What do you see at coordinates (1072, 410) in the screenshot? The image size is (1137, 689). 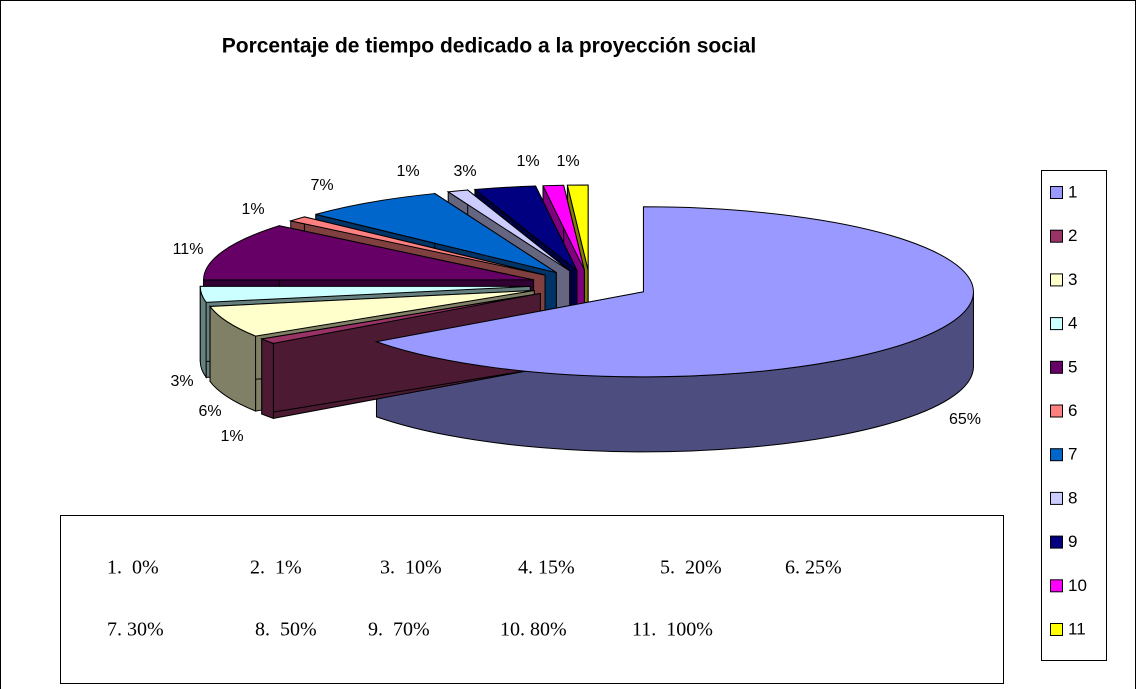 I see `legend-label: 6` at bounding box center [1072, 410].